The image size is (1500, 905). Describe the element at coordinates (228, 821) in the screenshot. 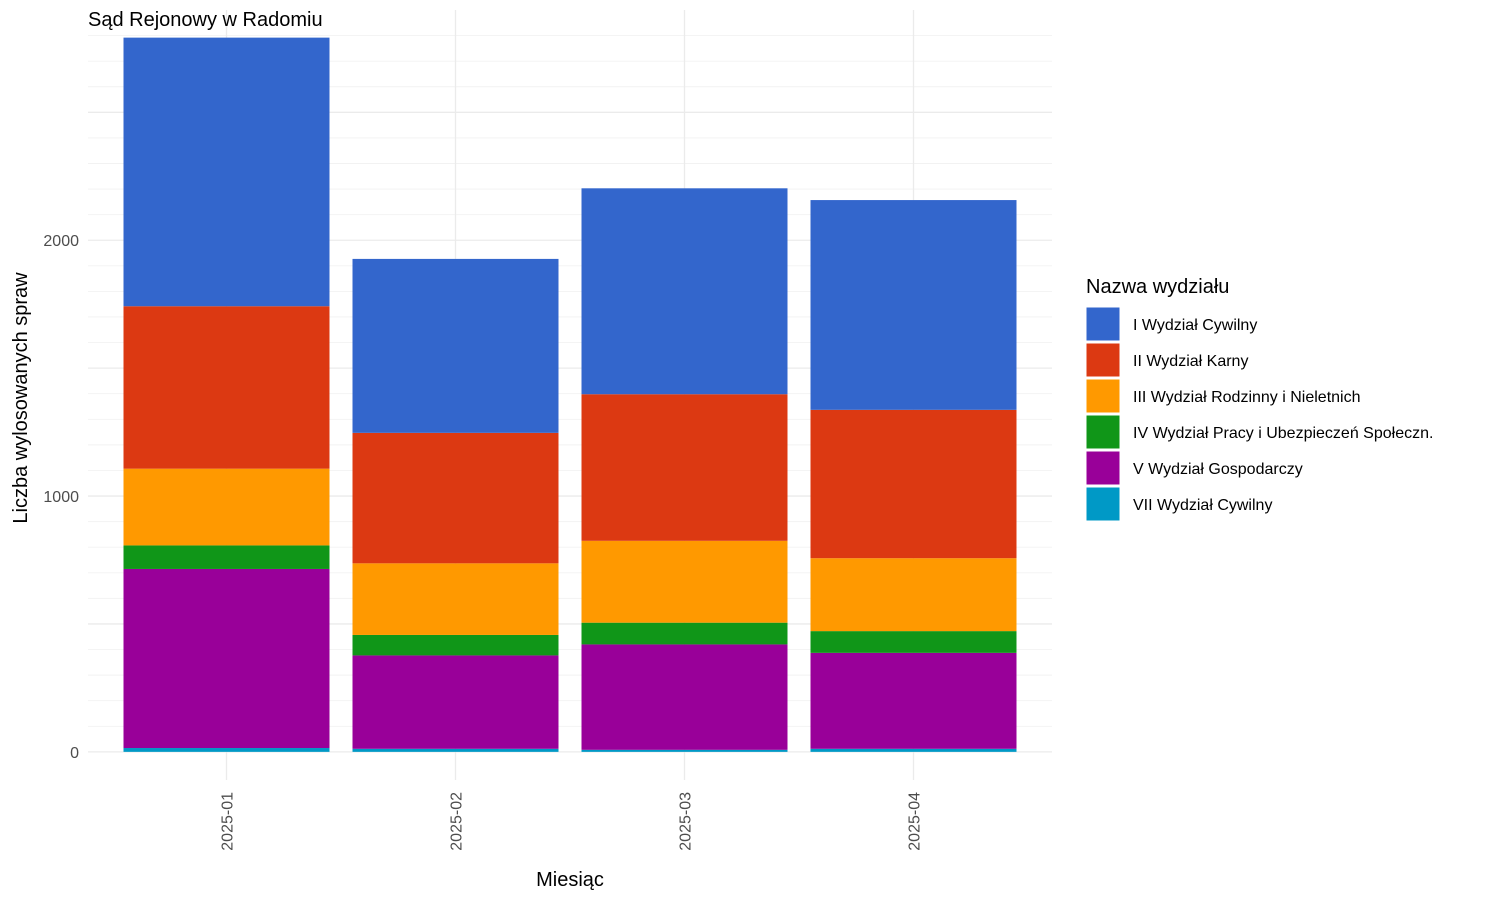

I see `x-tick-label: 2025-01` at that location.